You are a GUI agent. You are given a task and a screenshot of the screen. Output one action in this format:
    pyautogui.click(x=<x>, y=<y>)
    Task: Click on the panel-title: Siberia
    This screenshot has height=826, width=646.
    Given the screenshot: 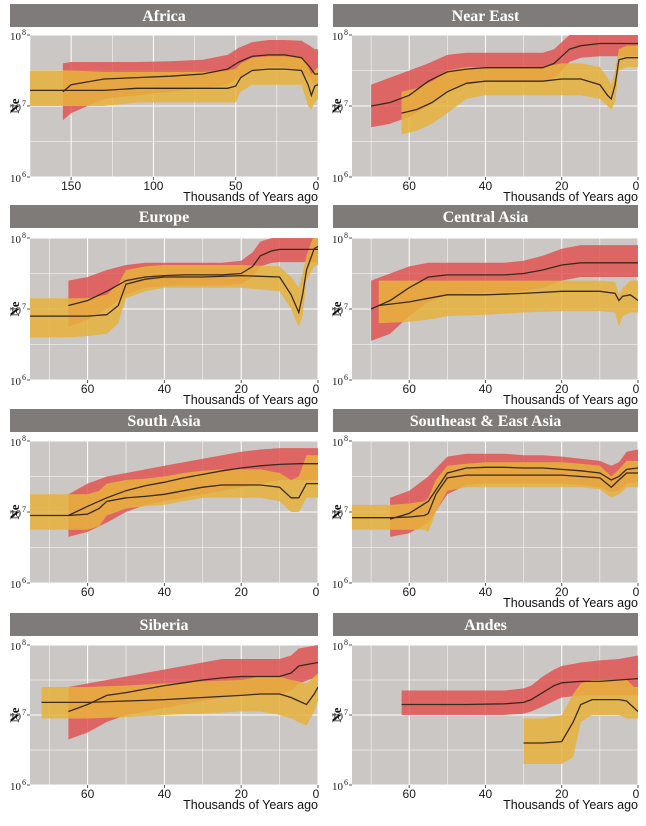 What is the action you would take?
    pyautogui.click(x=164, y=625)
    